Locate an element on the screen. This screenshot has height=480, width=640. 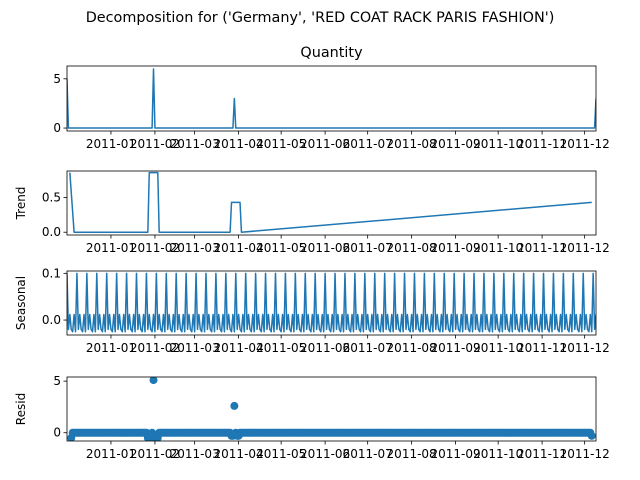
panel-title: Quantity is located at coordinates (331, 53).